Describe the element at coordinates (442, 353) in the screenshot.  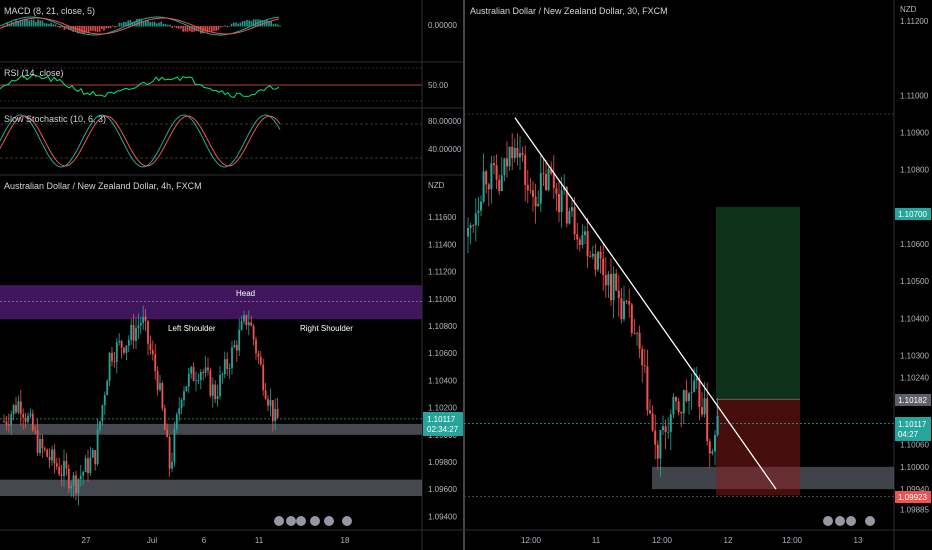
I see `left-y-tick-label: 1.10600` at that location.